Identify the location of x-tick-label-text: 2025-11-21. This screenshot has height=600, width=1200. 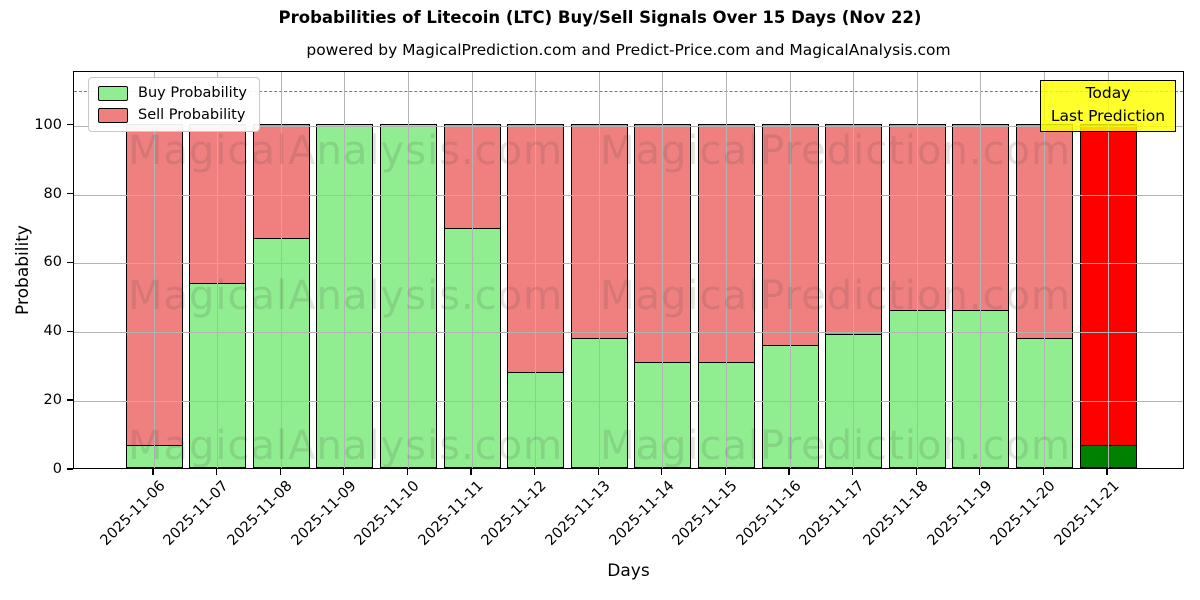
(1087, 513).